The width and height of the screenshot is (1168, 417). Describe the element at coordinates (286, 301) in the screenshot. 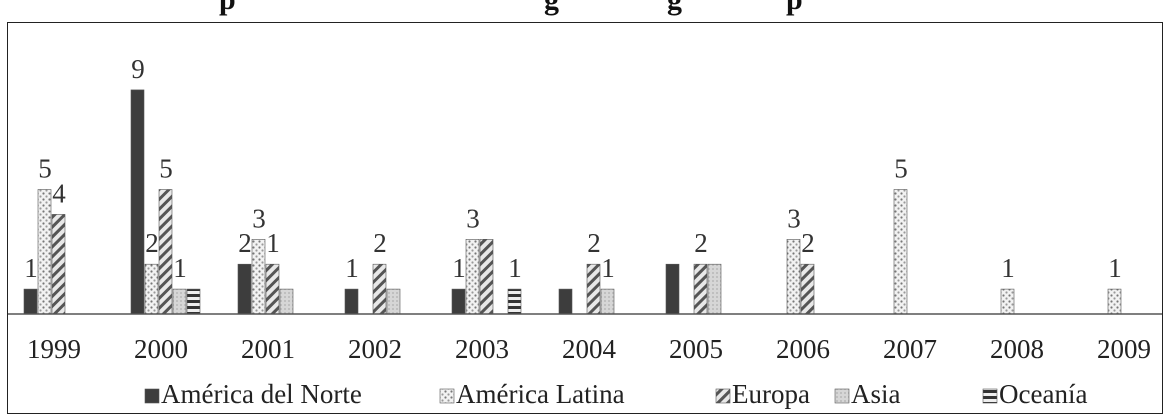

I see `bar-2001-asia` at that location.